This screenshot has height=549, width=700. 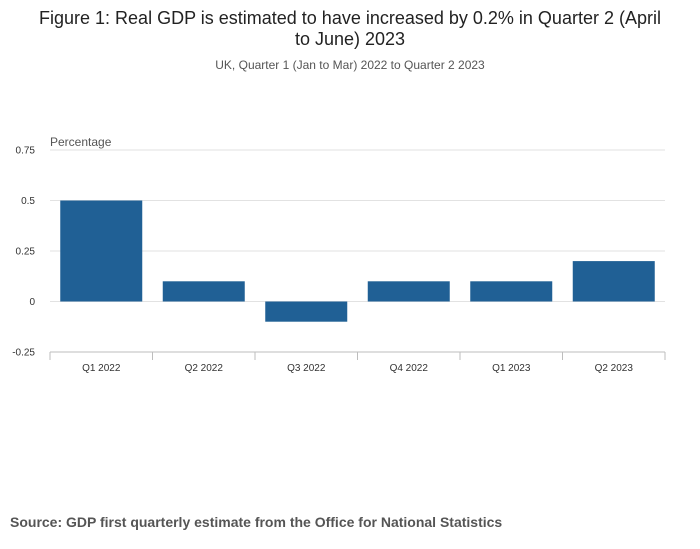 What do you see at coordinates (614, 368) in the screenshot?
I see `x-tick-label: Q2 2023` at bounding box center [614, 368].